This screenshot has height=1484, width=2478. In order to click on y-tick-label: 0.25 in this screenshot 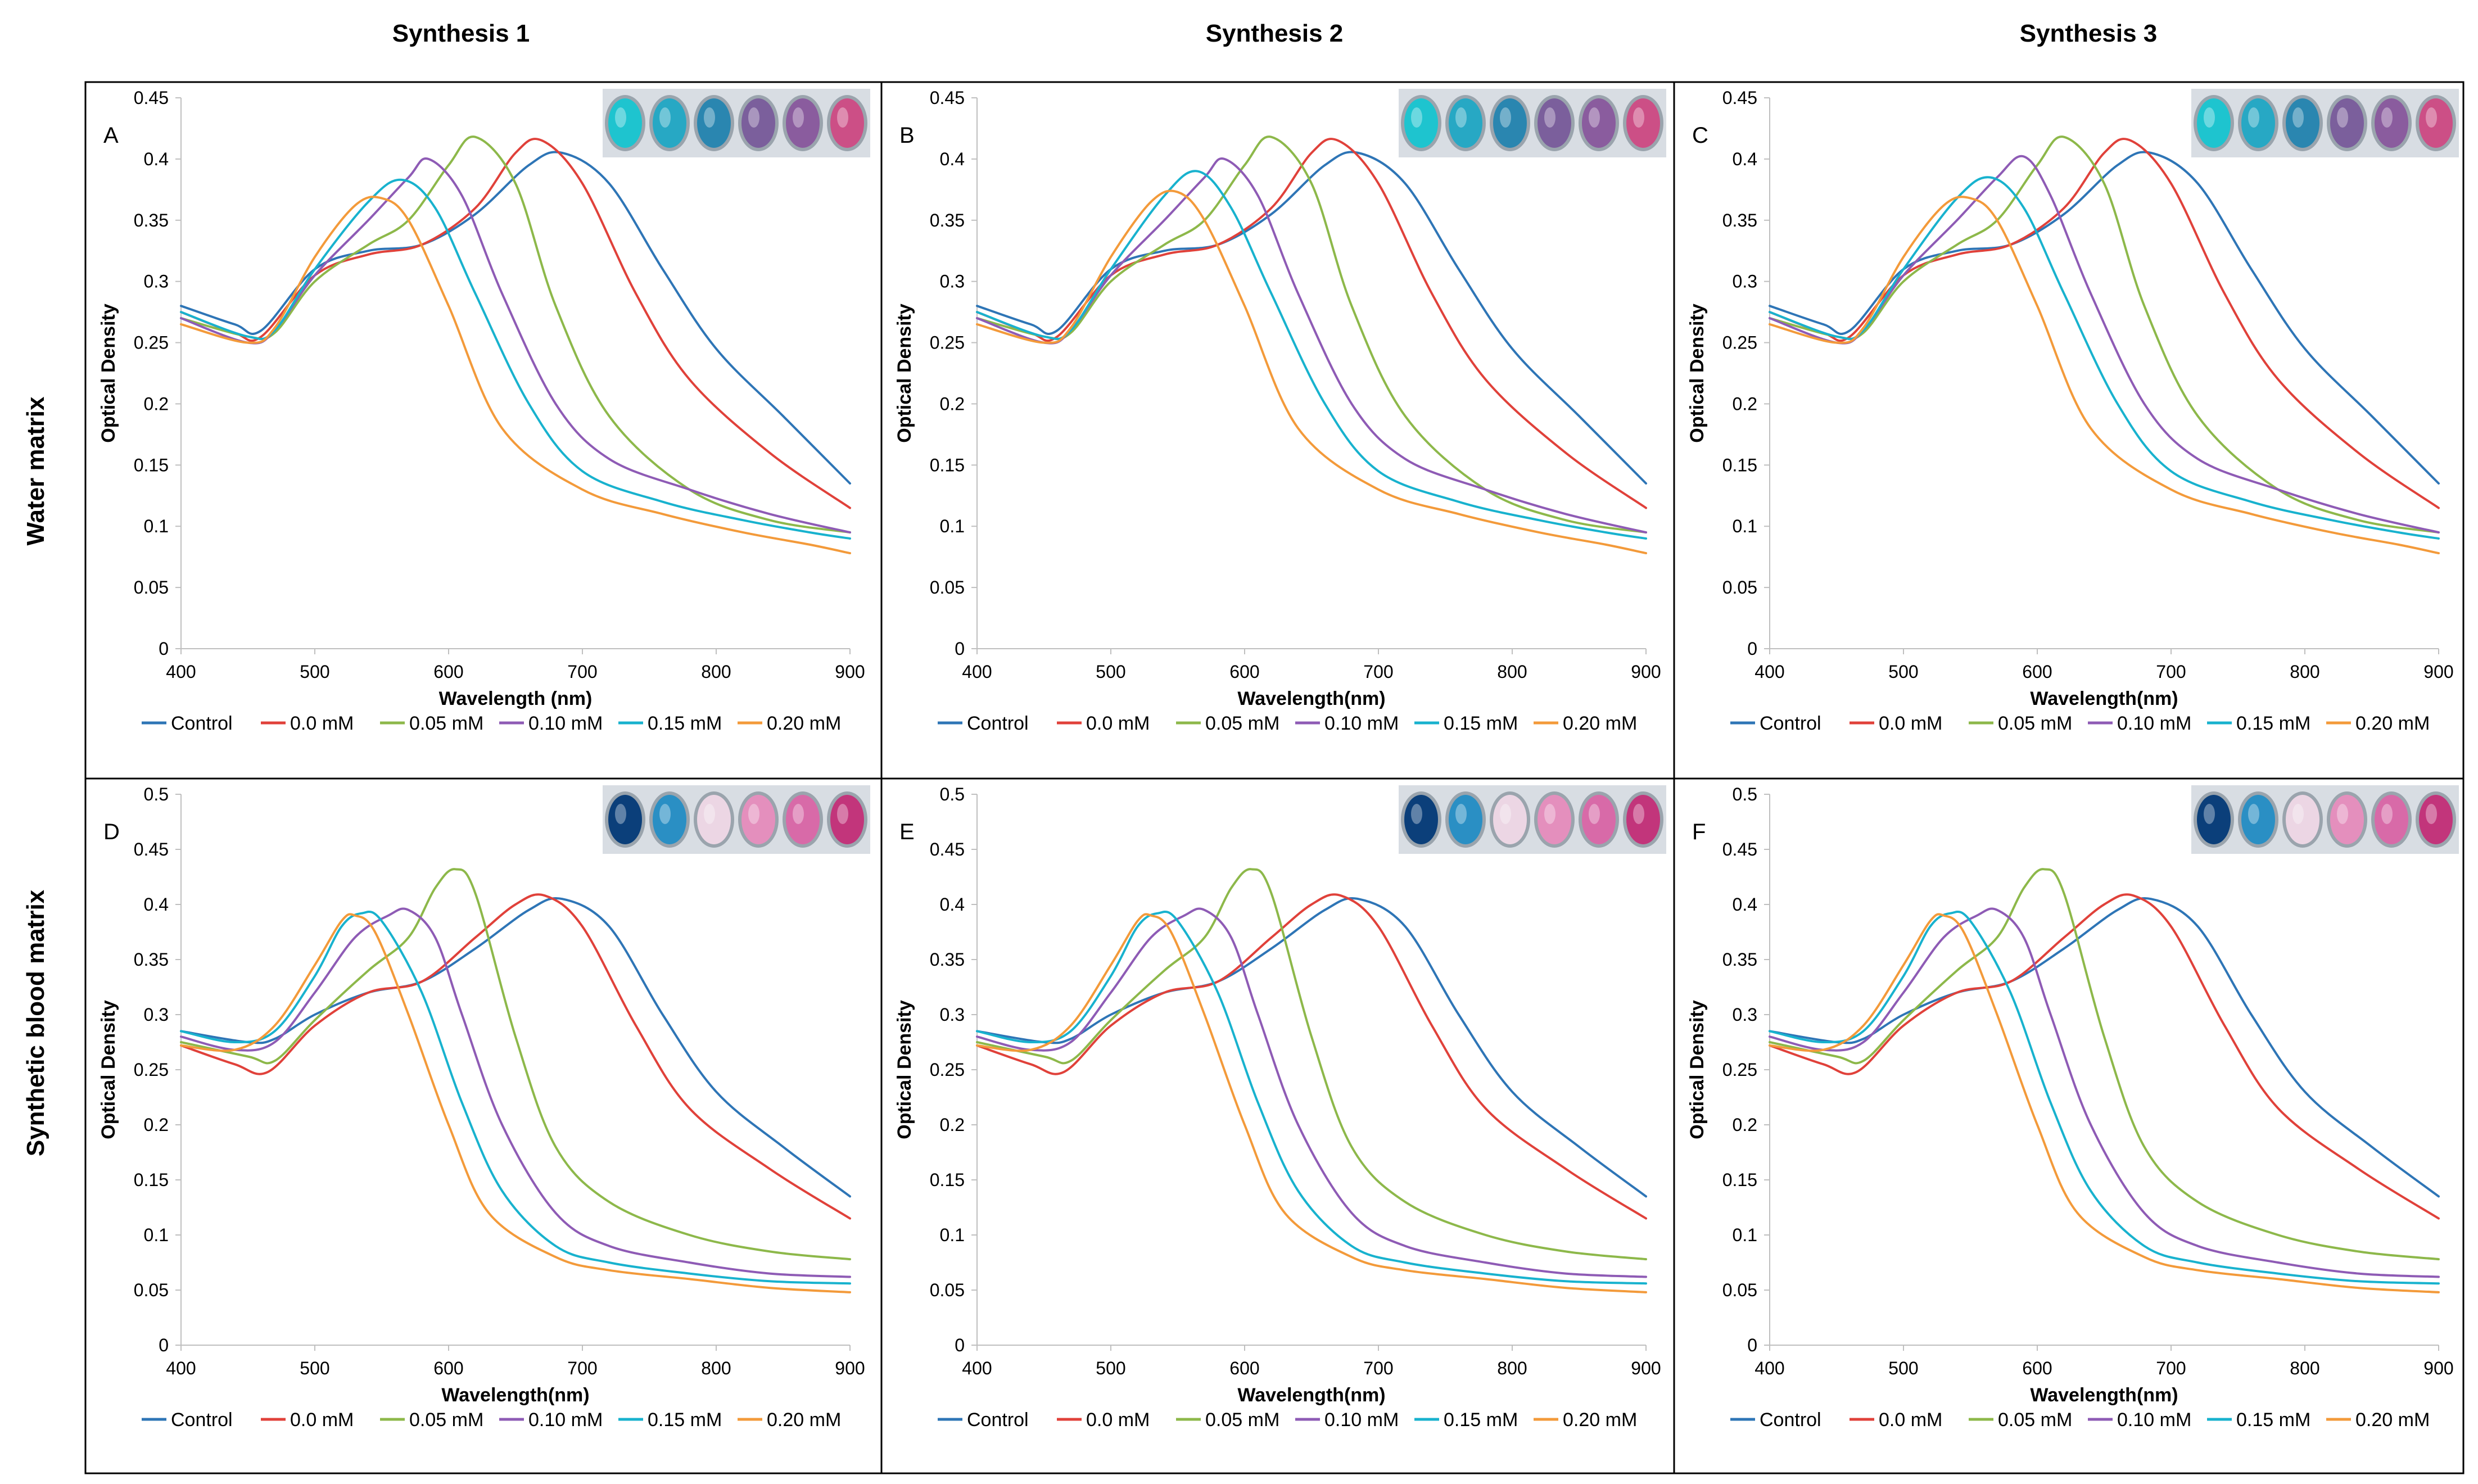, I will do `click(947, 343)`.